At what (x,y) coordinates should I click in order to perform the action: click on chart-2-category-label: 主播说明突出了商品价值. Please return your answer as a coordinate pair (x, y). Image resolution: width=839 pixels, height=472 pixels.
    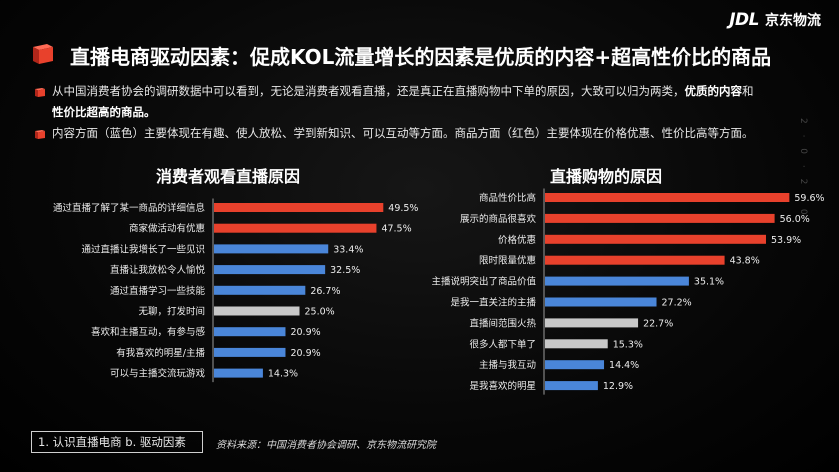
    Looking at the image, I should click on (483, 282).